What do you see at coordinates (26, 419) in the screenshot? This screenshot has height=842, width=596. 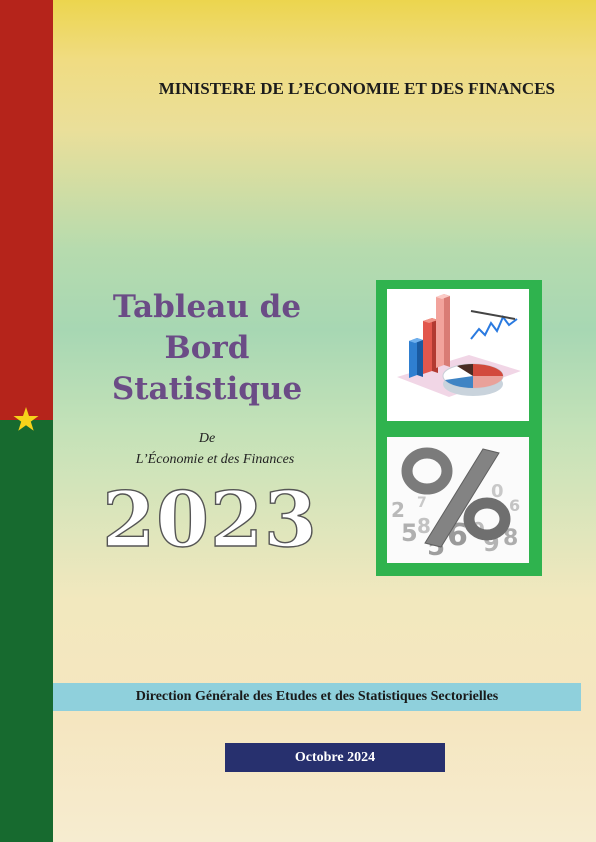 I see `star-icon` at bounding box center [26, 419].